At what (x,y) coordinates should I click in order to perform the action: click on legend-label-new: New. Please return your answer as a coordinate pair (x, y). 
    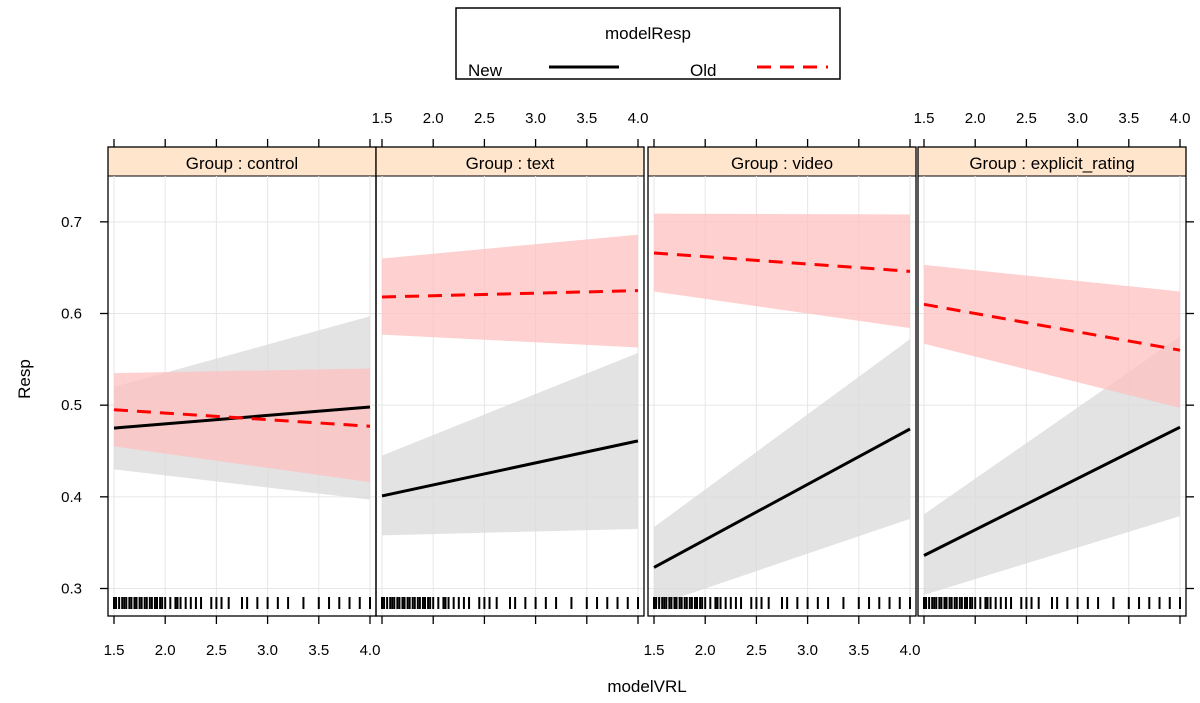
    Looking at the image, I should click on (485, 70).